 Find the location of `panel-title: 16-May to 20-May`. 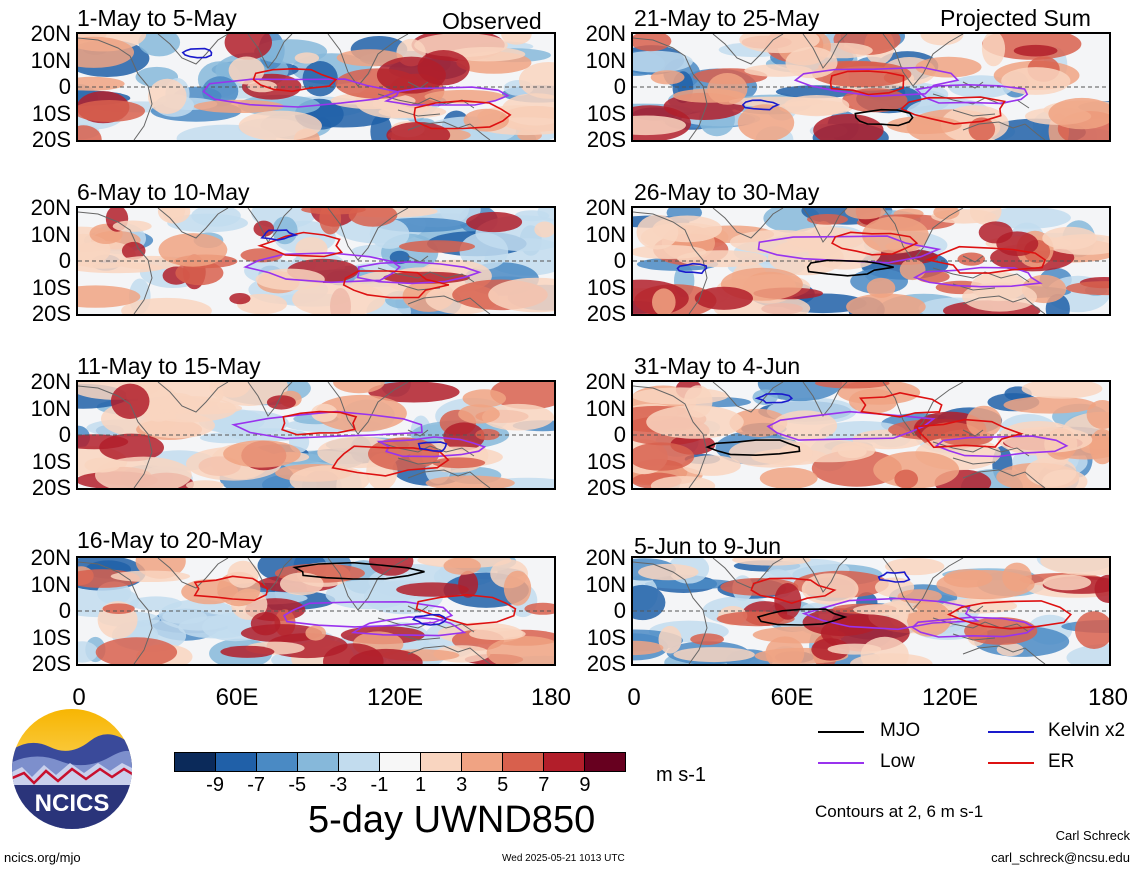

panel-title: 16-May to 20-May is located at coordinates (170, 540).